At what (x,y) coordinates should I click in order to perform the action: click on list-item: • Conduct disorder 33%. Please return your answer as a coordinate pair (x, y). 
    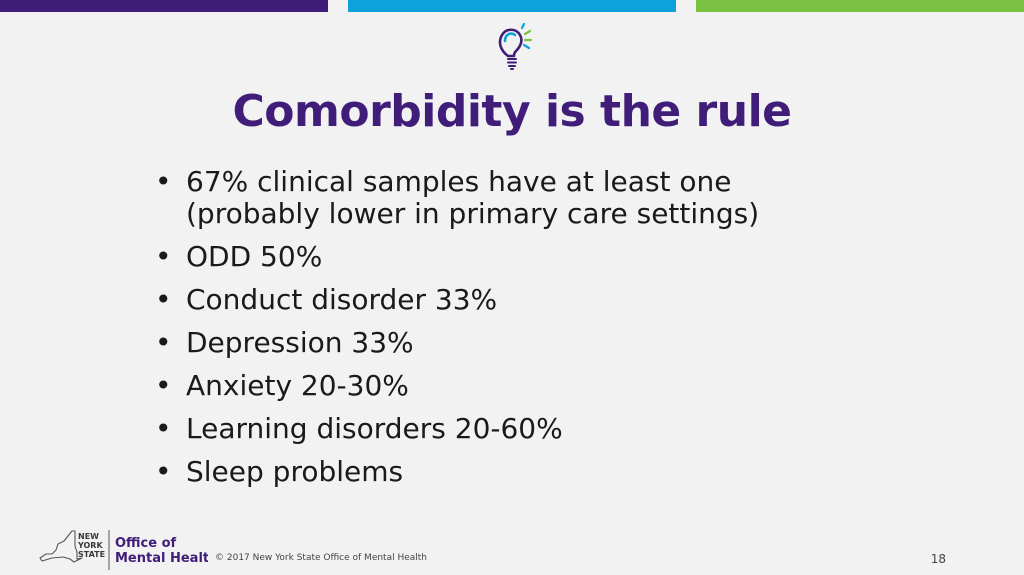
    Looking at the image, I should click on (505, 300).